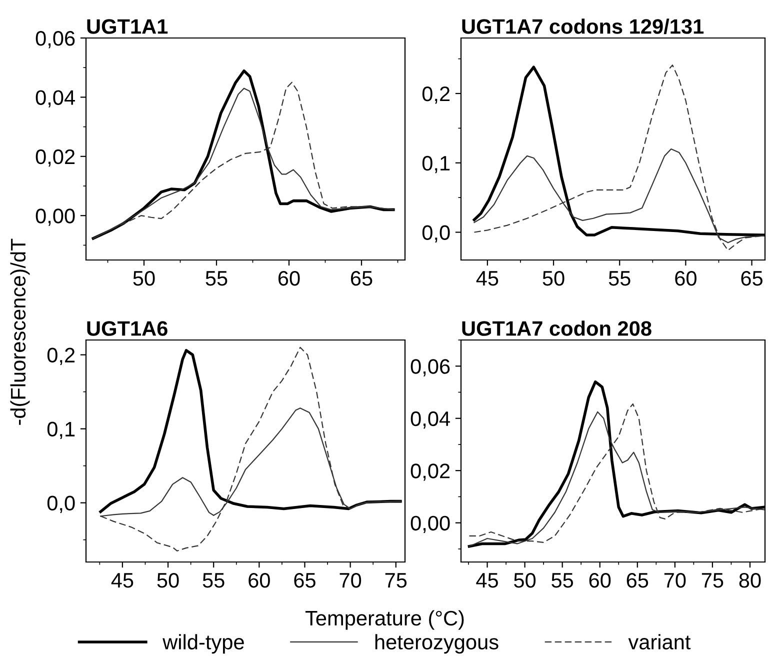  Describe the element at coordinates (750, 580) in the screenshot. I see `x-tick-label: 80` at that location.